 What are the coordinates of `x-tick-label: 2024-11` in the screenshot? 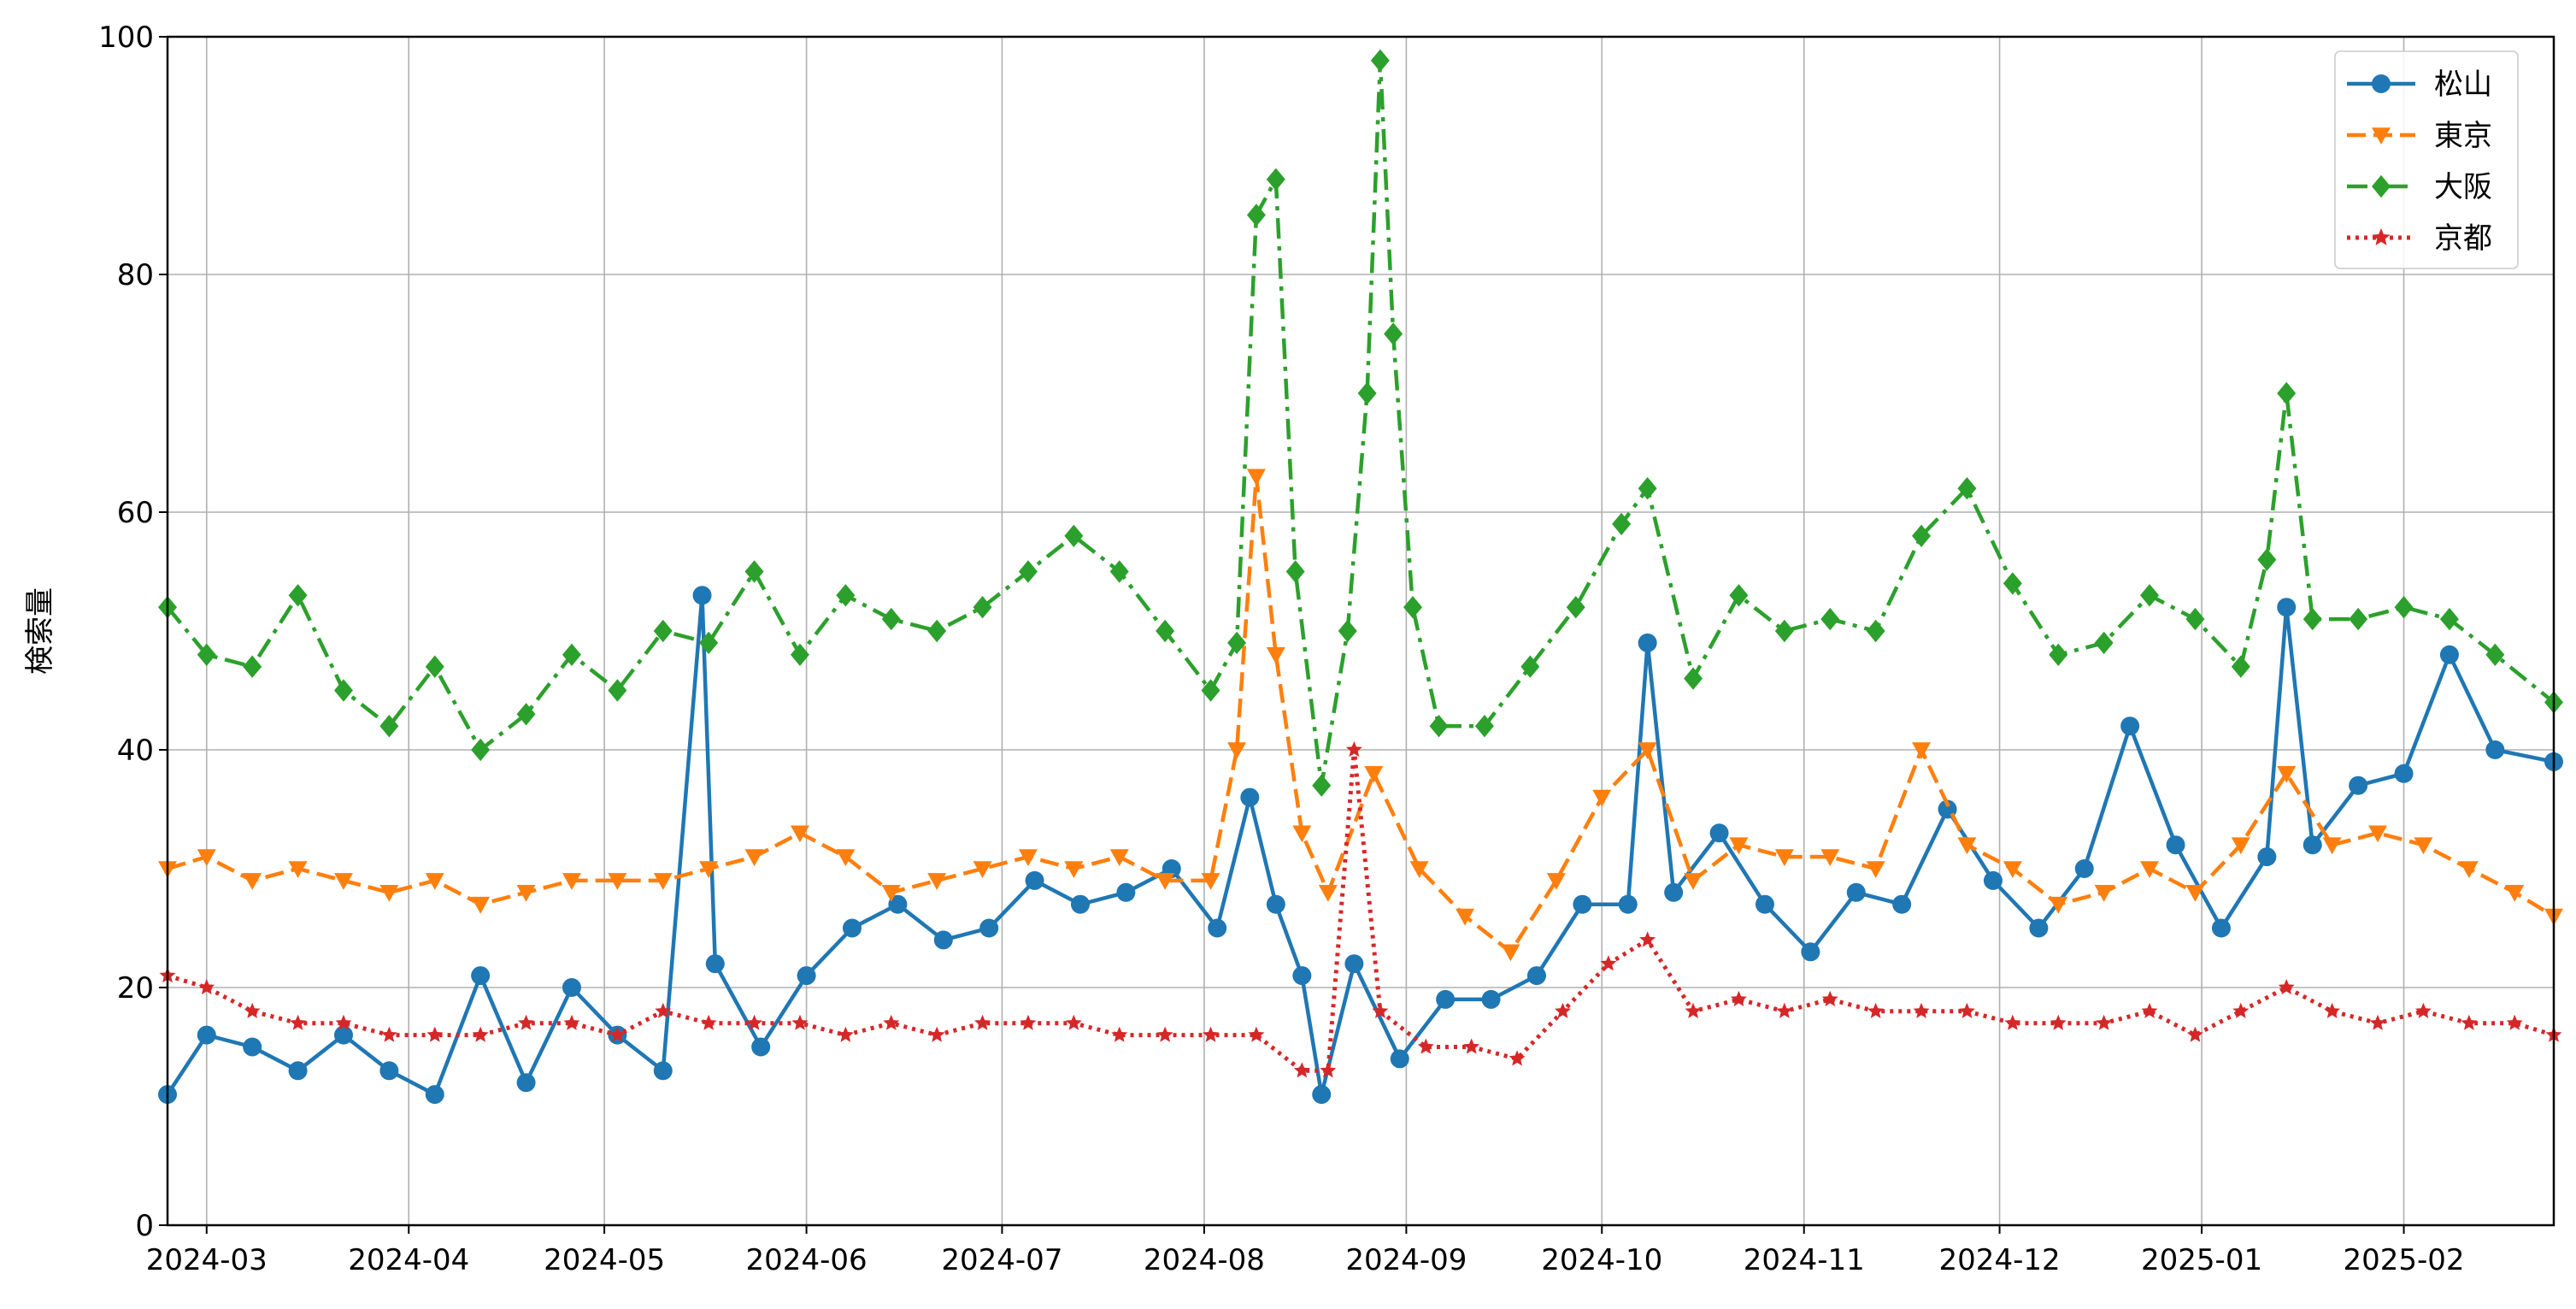 It's located at (1804, 1260).